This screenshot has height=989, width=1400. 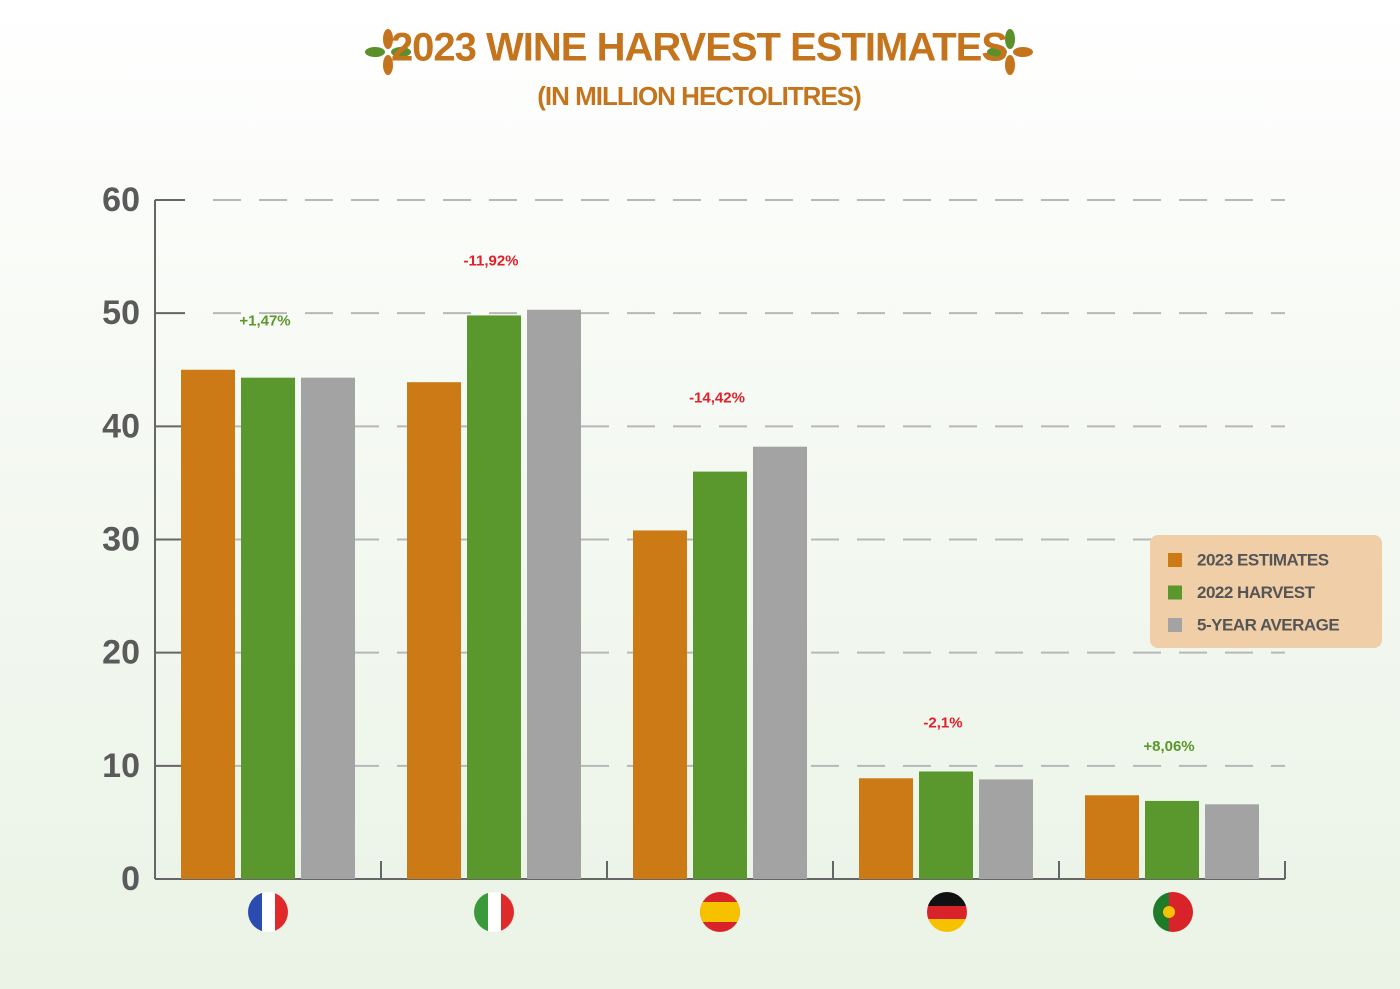 What do you see at coordinates (268, 912) in the screenshot?
I see `flag-france` at bounding box center [268, 912].